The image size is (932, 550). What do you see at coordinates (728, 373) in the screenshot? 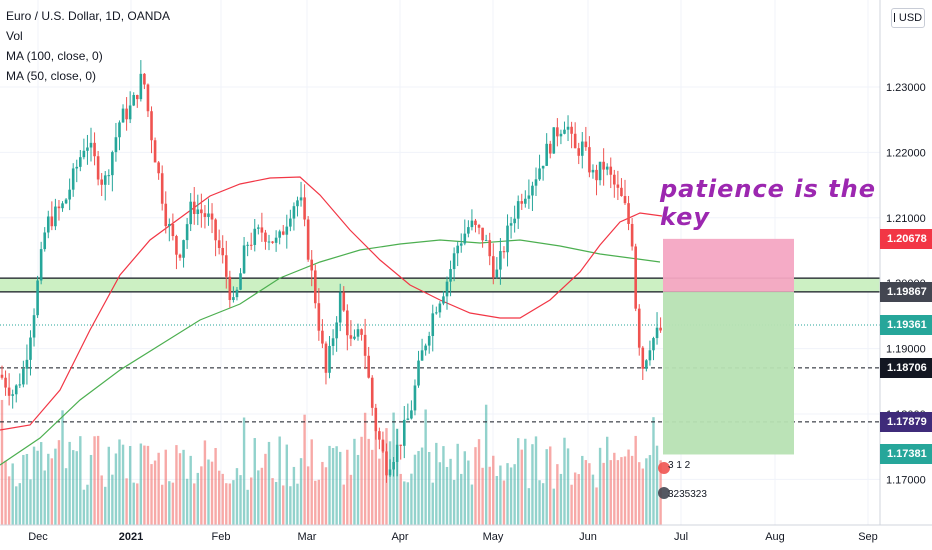
I see `take-profit-zone` at bounding box center [728, 373].